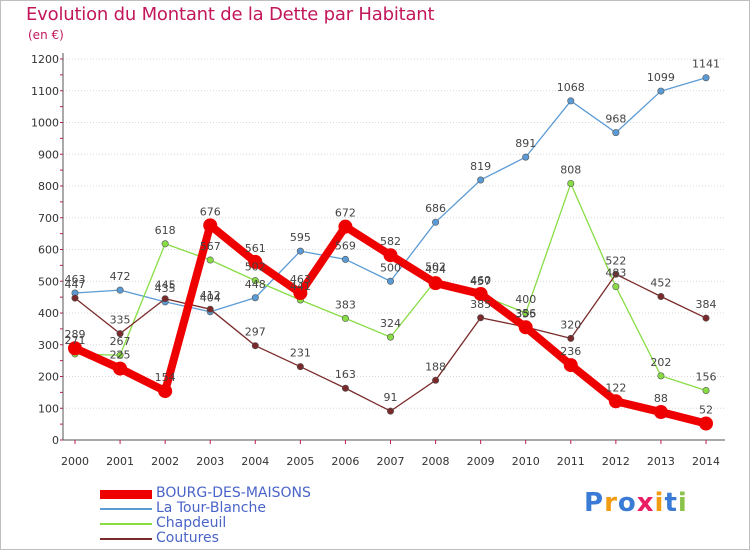 The width and height of the screenshot is (750, 550). Describe the element at coordinates (525, 299) in the screenshot. I see `data-label-chapdeuil: 400` at that location.